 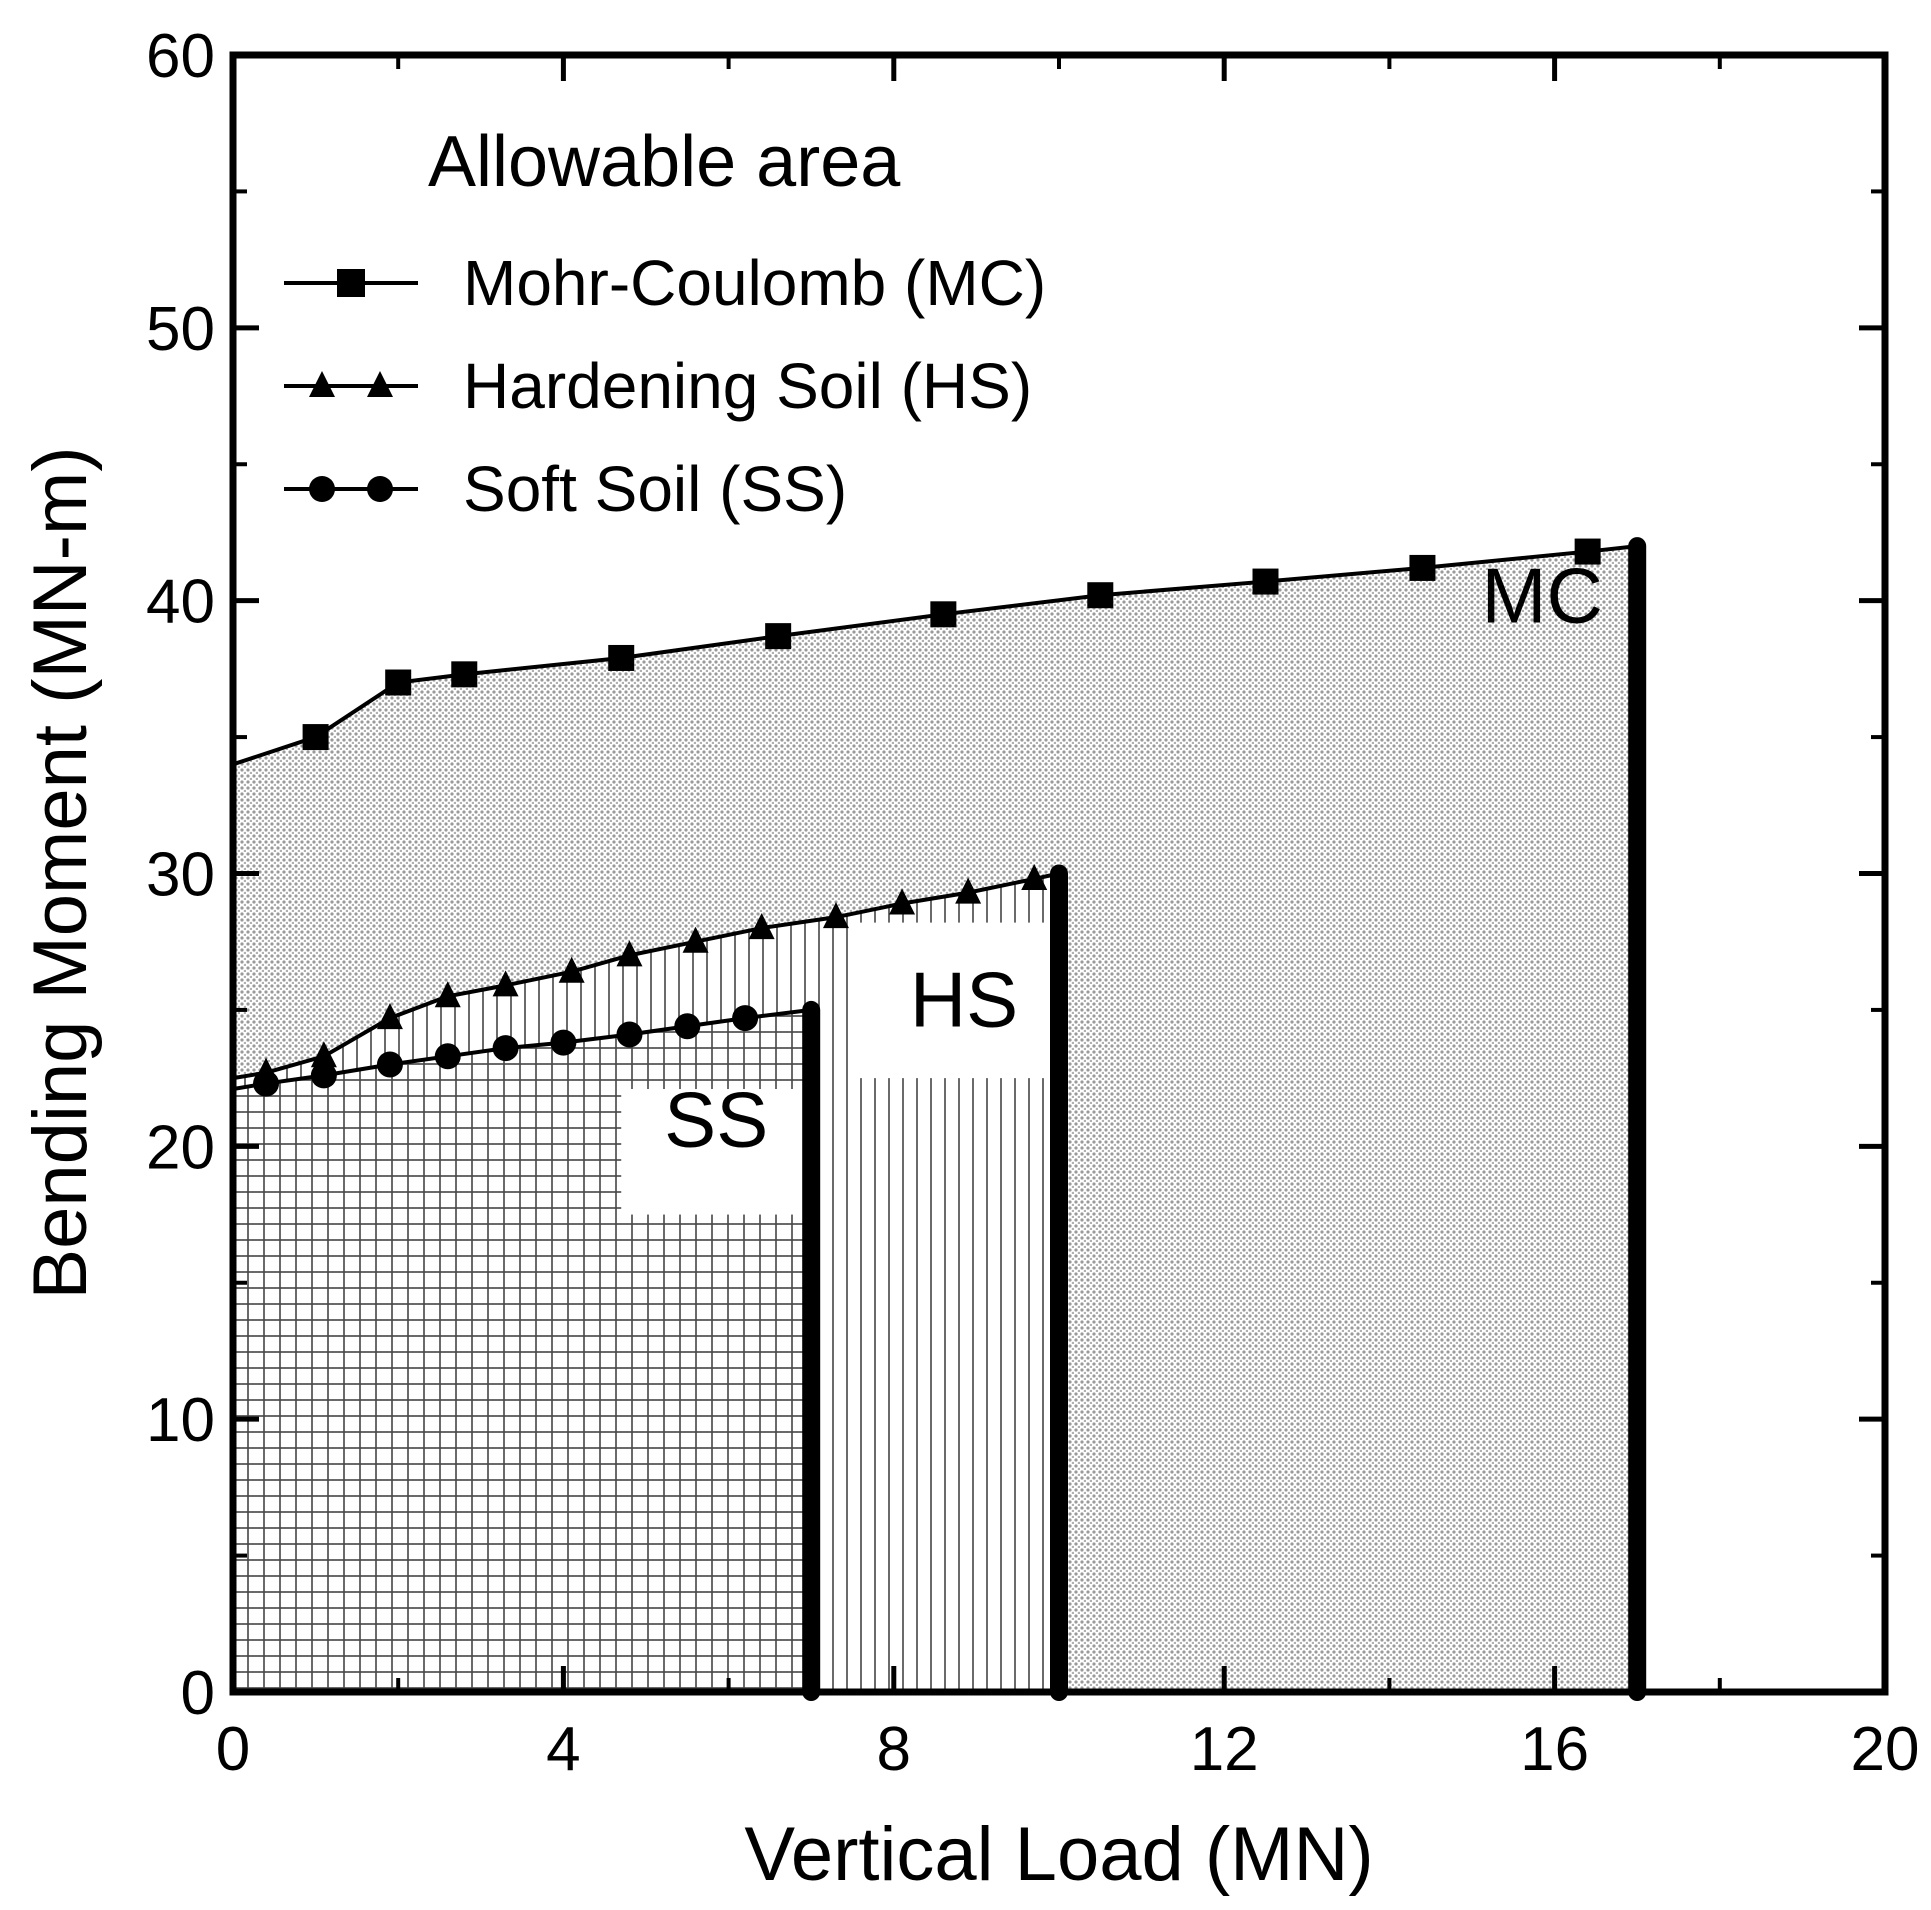 I want to click on x-axis-title: Vertical Load (MN), so click(x=1058, y=1854).